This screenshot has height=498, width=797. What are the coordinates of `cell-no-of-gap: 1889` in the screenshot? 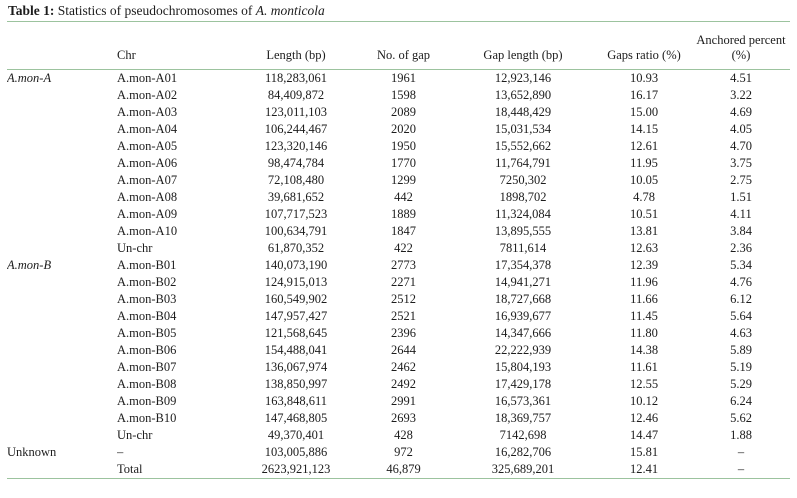 It's located at (403, 214).